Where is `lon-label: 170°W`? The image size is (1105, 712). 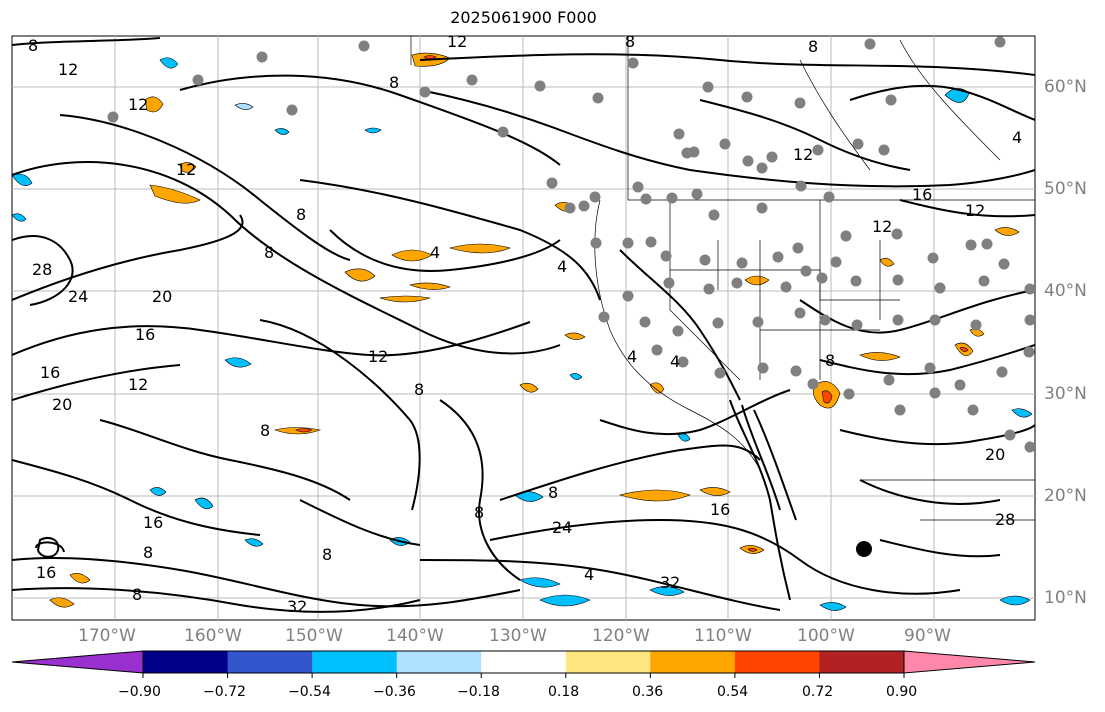
lon-label: 170°W is located at coordinates (107, 636).